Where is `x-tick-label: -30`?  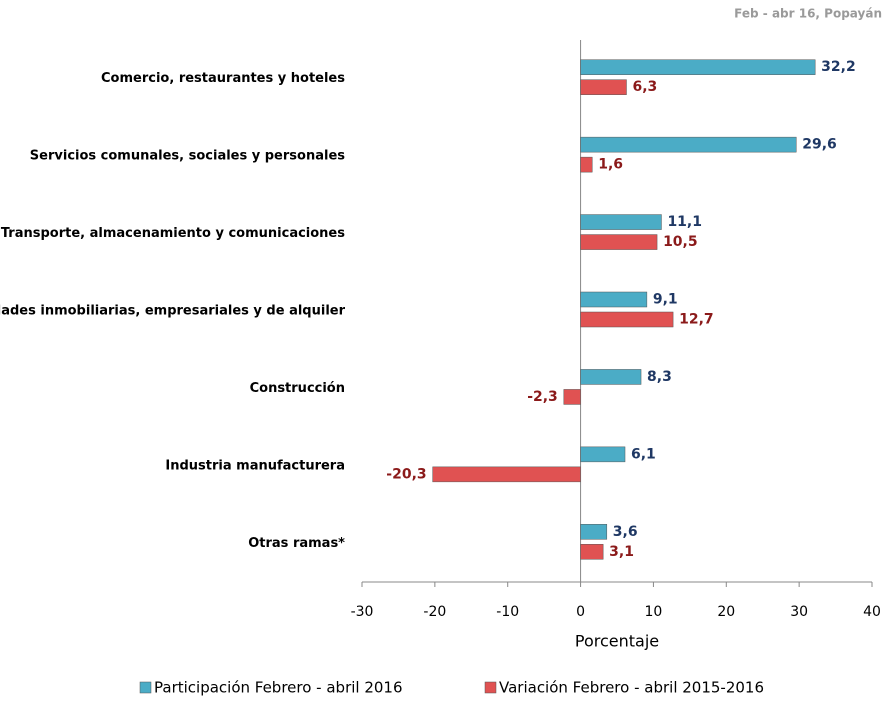
x-tick-label: -30 is located at coordinates (362, 612).